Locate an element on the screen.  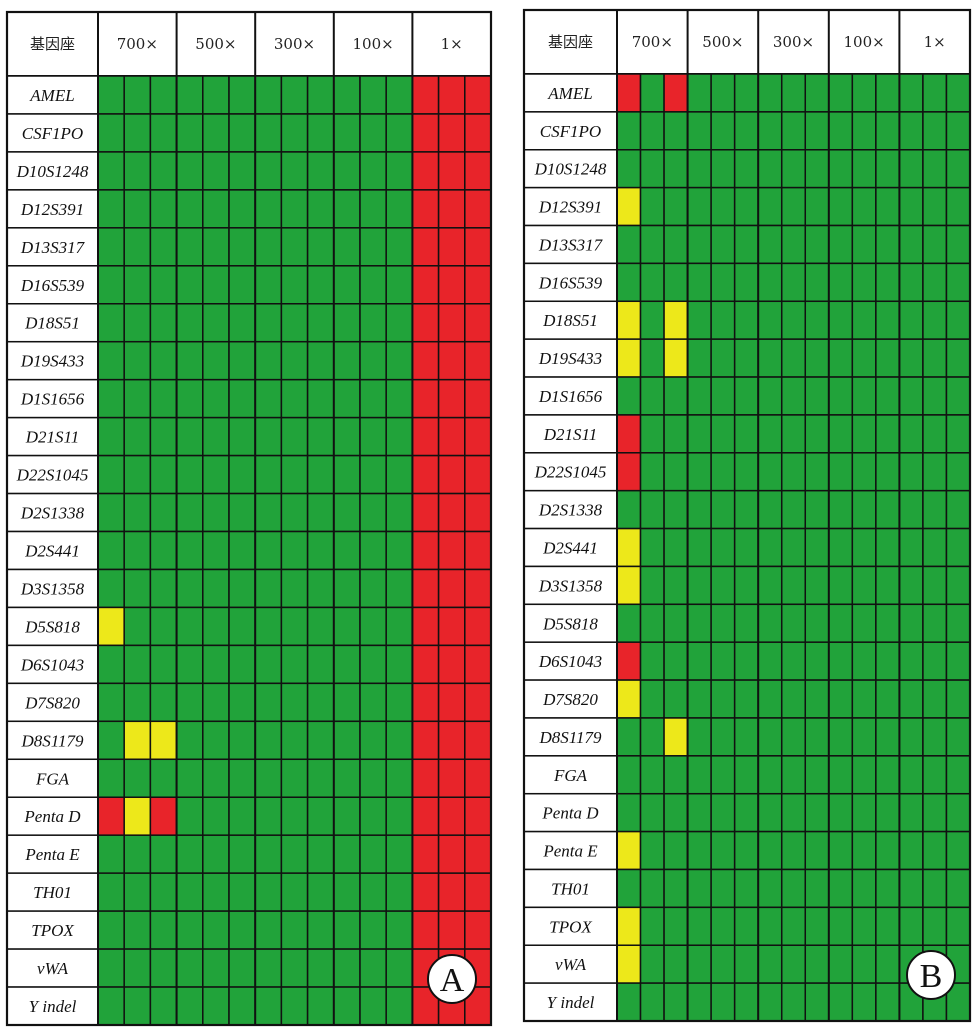
locus-label: TPOX is located at coordinates (570, 926).